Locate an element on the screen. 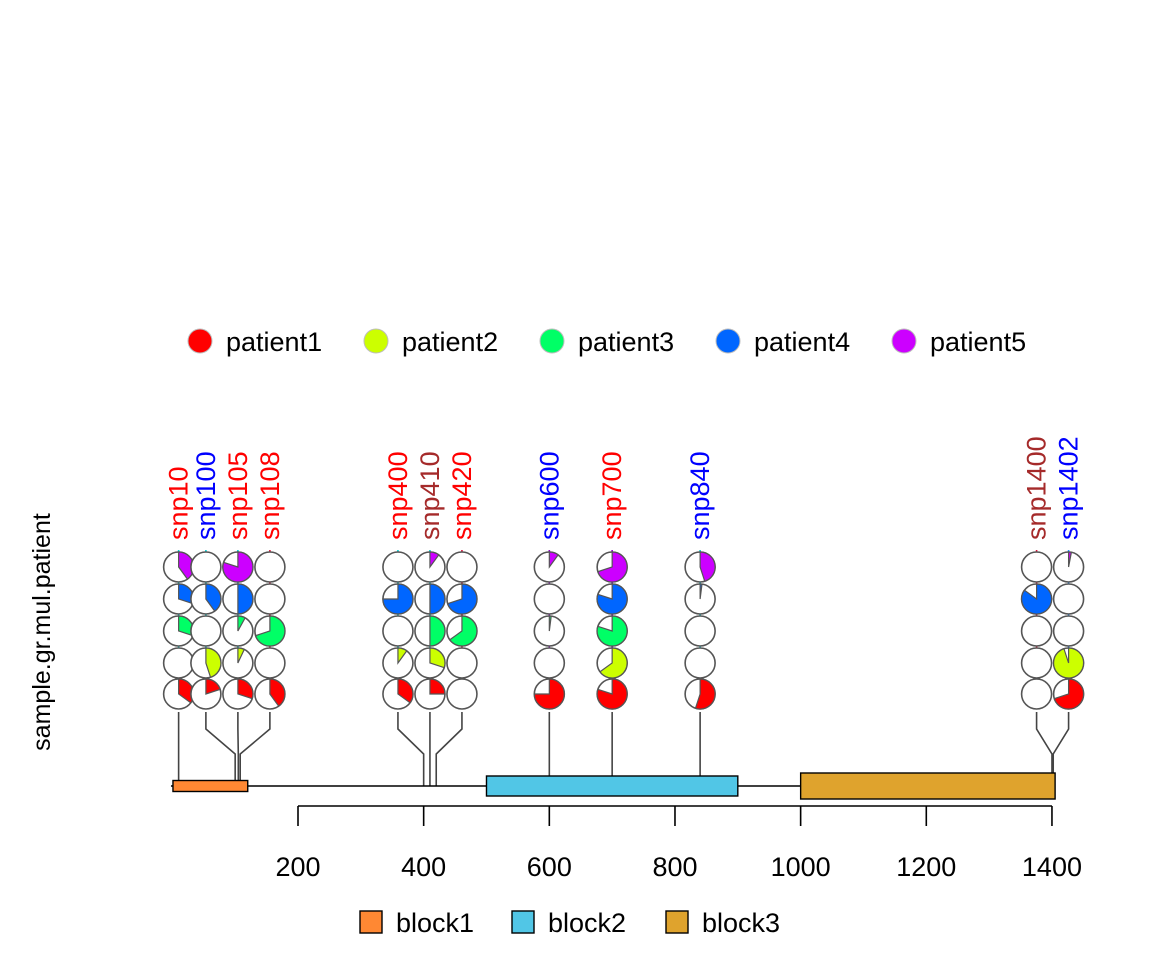 Image resolution: width=1152 pixels, height=960 pixels. feature-block1 is located at coordinates (210, 786).